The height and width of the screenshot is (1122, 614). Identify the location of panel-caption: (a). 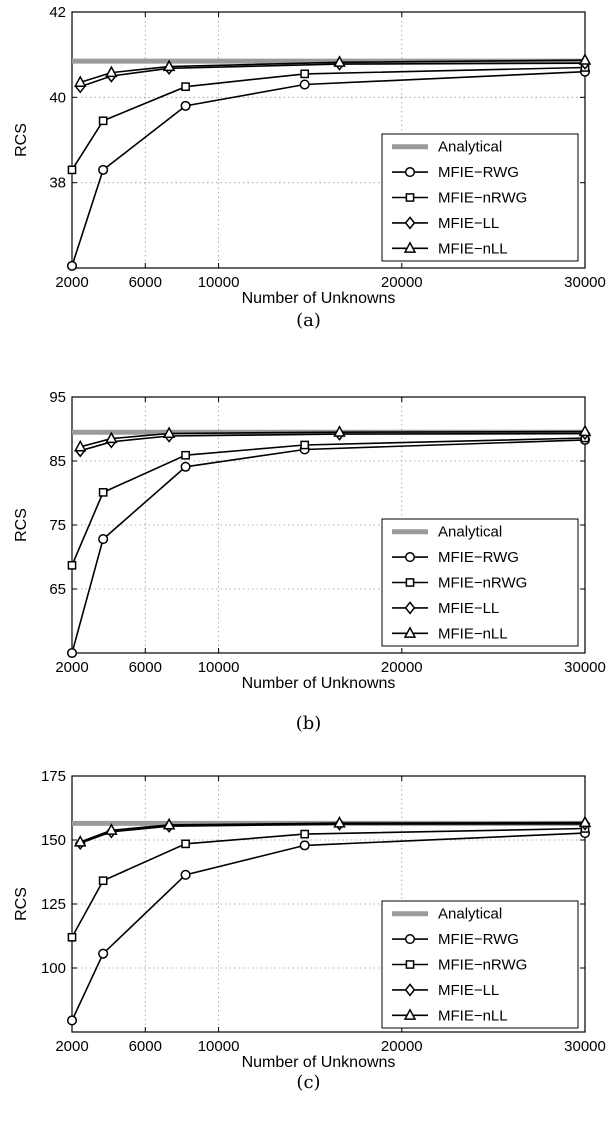
(308, 320).